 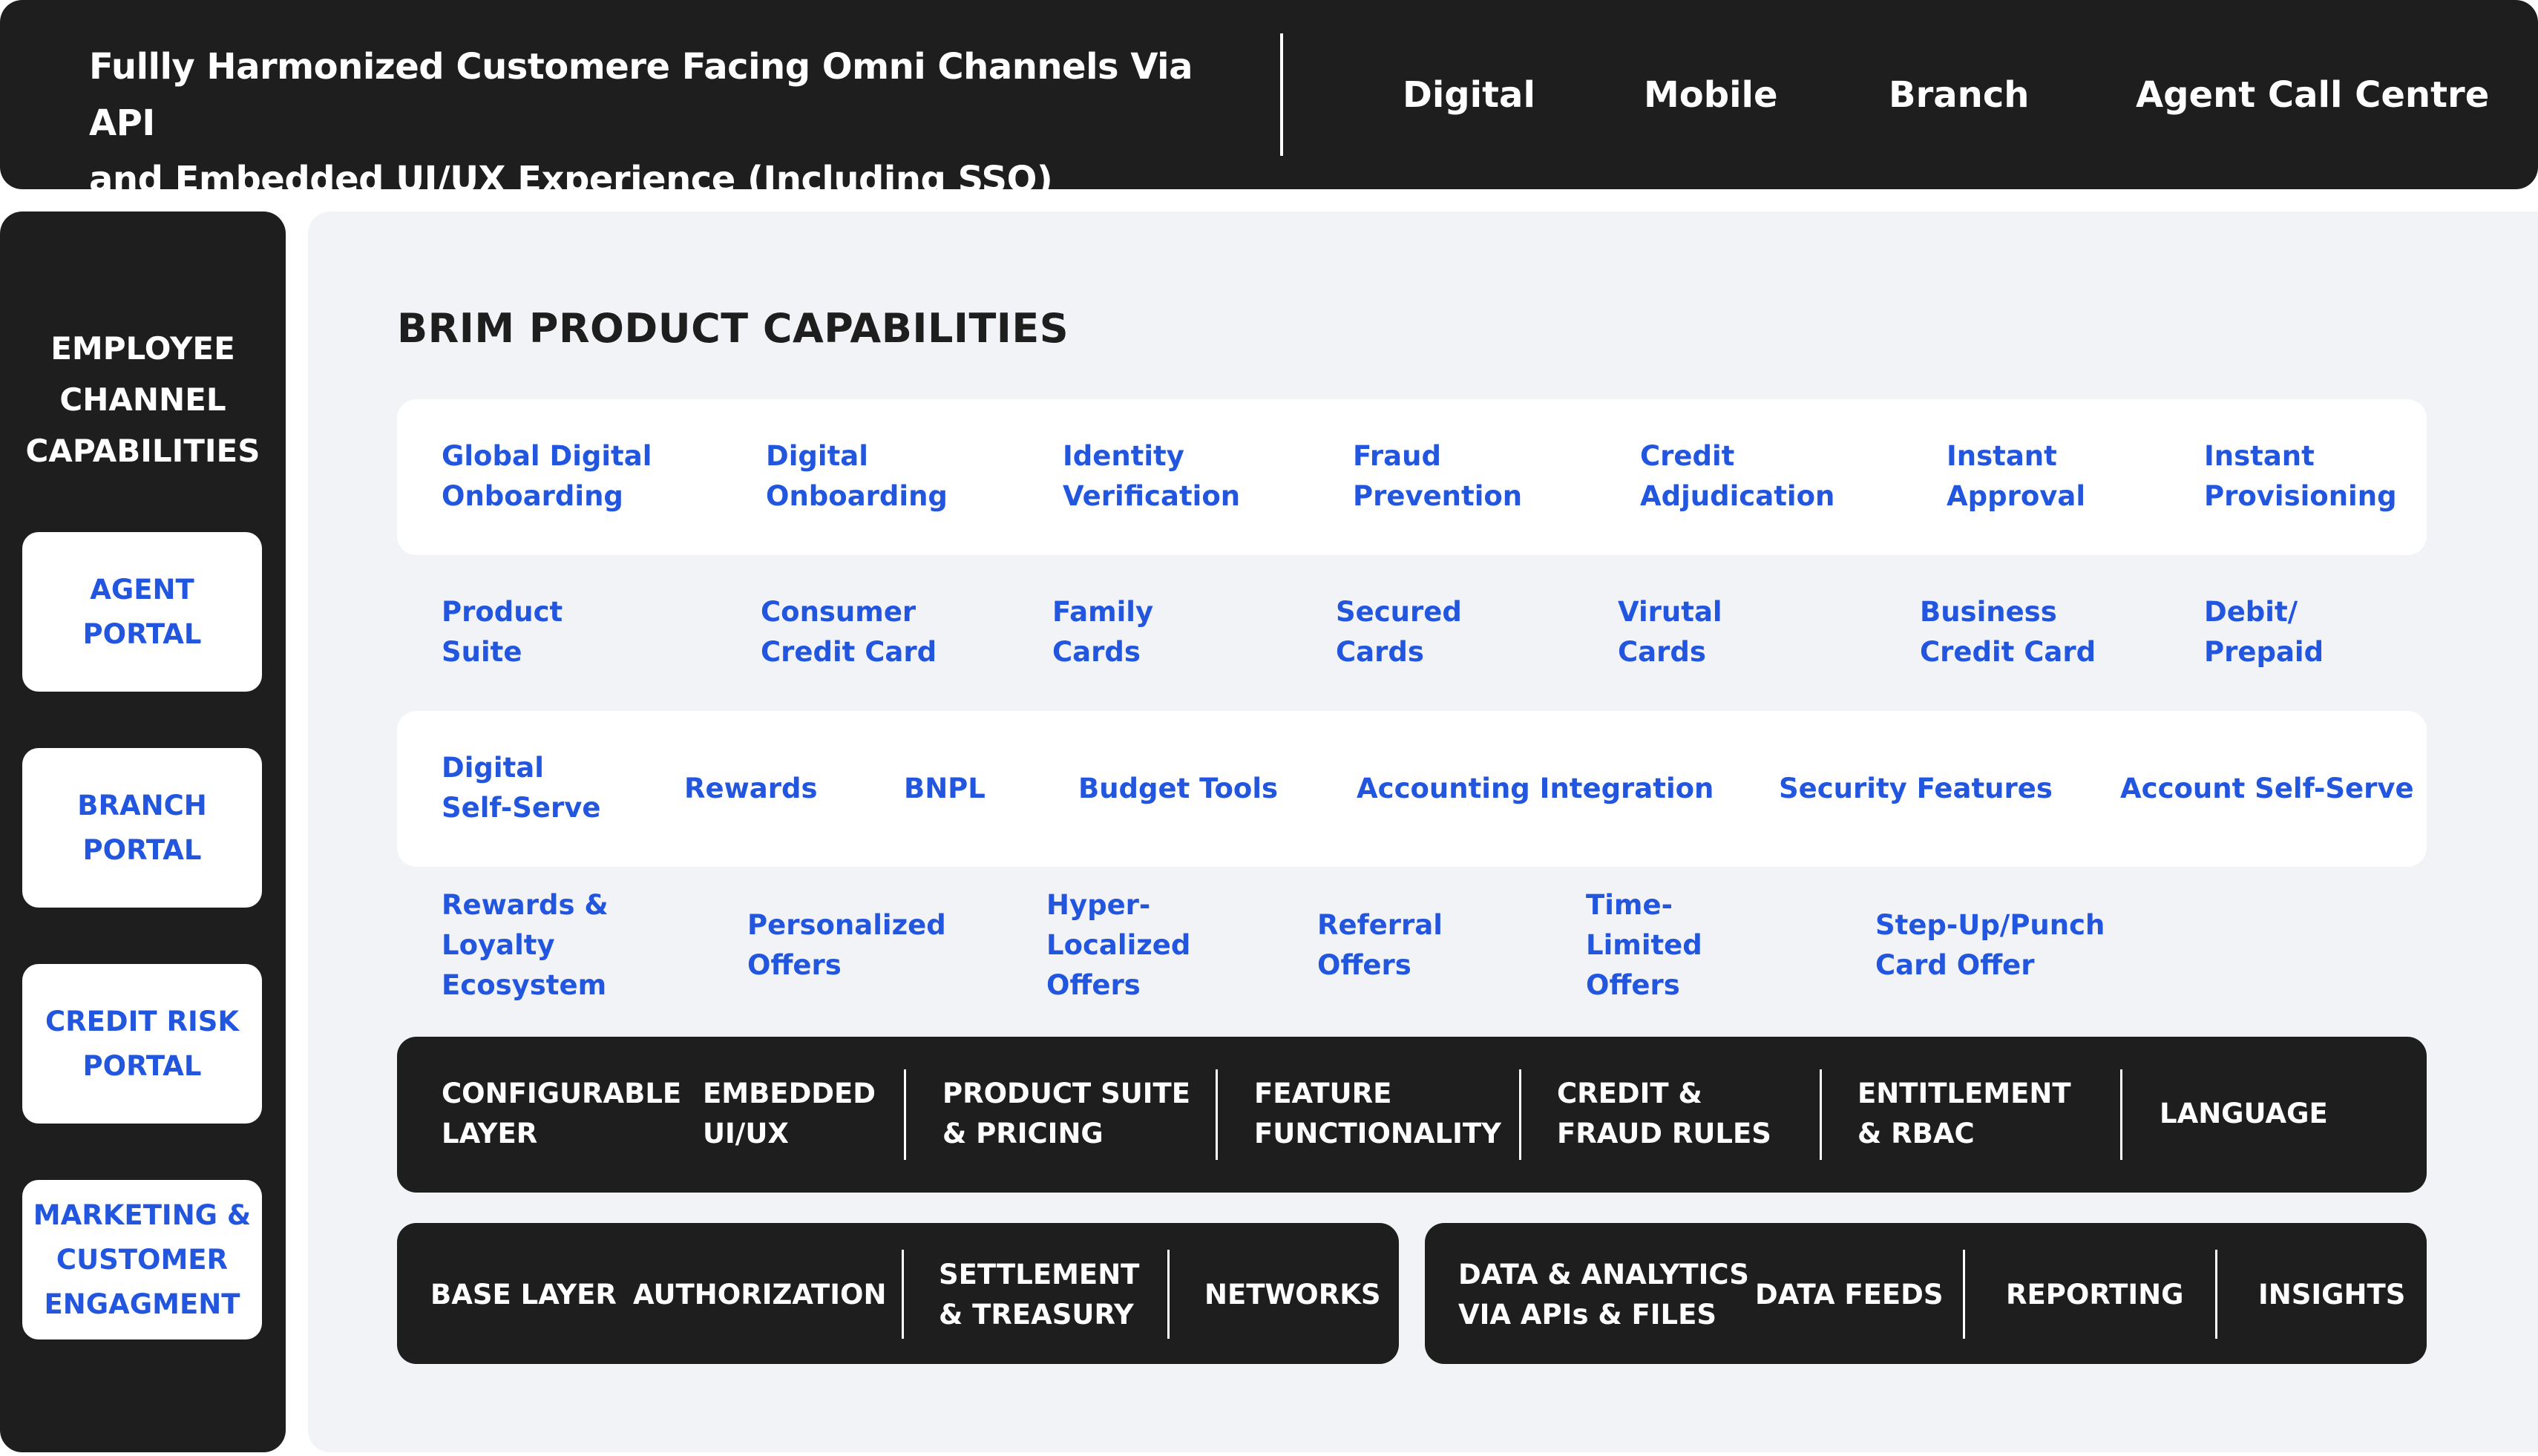 What do you see at coordinates (1292, 1295) in the screenshot?
I see `networks-label: NETWORKS` at bounding box center [1292, 1295].